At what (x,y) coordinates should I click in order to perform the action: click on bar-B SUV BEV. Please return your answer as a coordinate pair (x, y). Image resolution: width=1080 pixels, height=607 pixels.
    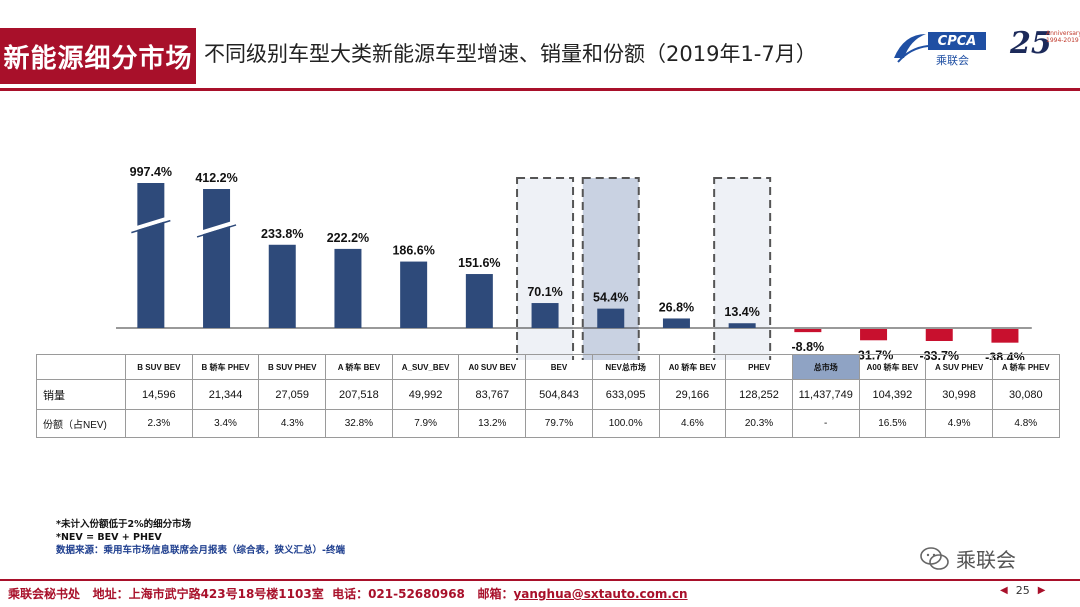
    Looking at the image, I should click on (151, 255).